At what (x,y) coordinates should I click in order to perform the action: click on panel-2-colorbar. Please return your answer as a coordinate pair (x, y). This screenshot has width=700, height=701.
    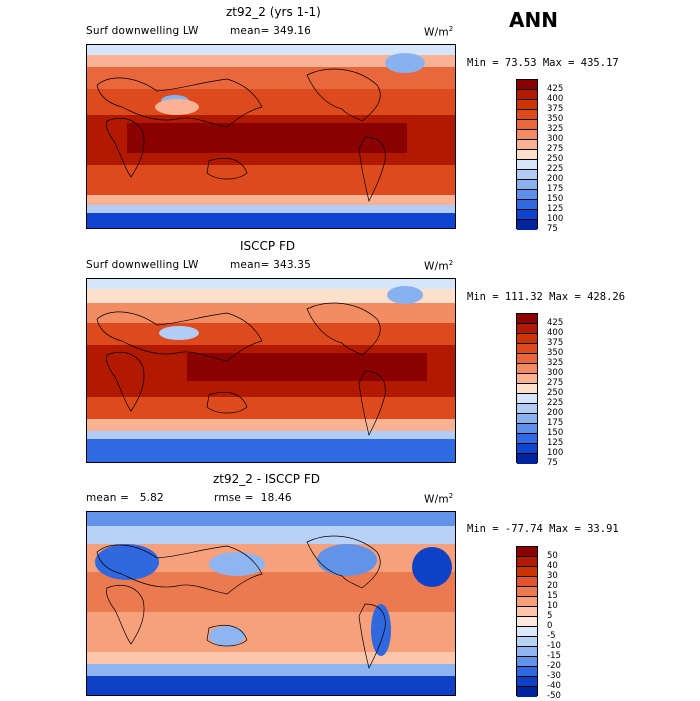
    Looking at the image, I should click on (527, 388).